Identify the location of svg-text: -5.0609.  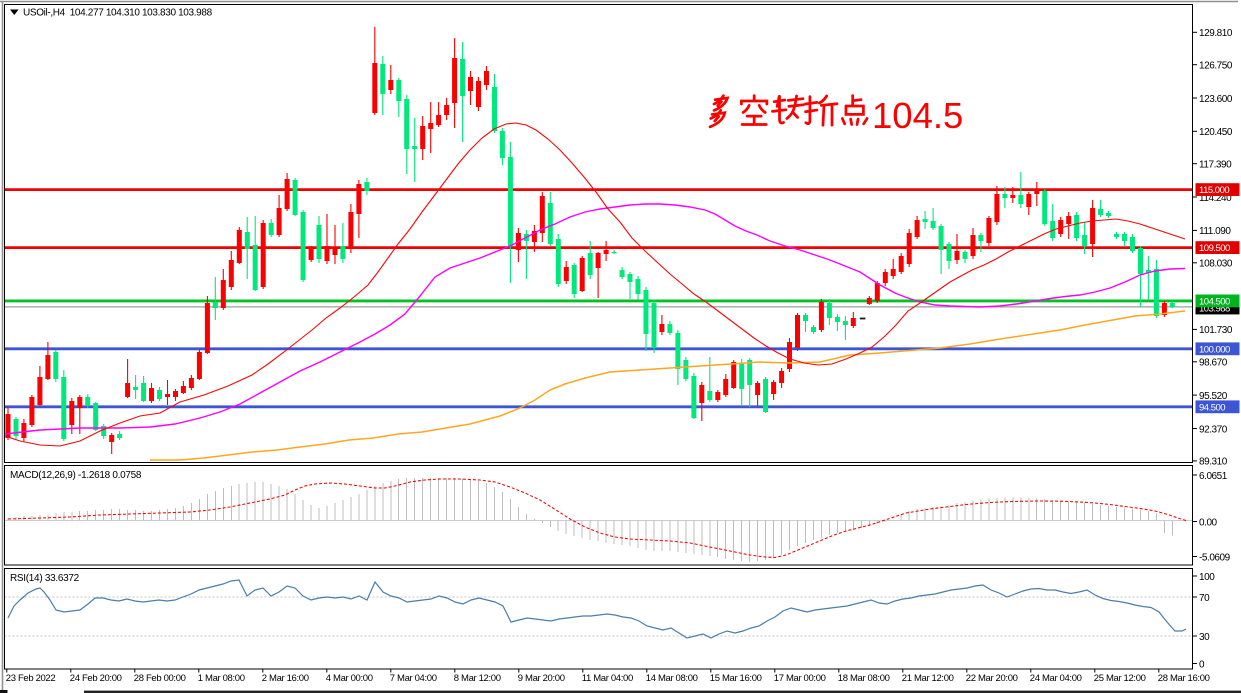
(1215, 557).